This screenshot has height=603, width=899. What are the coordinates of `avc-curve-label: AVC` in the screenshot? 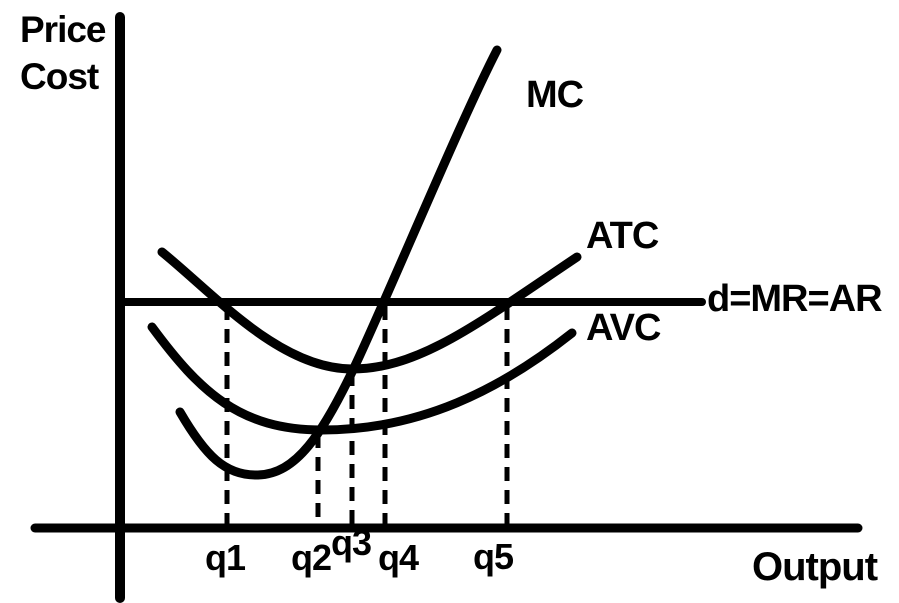 It's located at (623, 328).